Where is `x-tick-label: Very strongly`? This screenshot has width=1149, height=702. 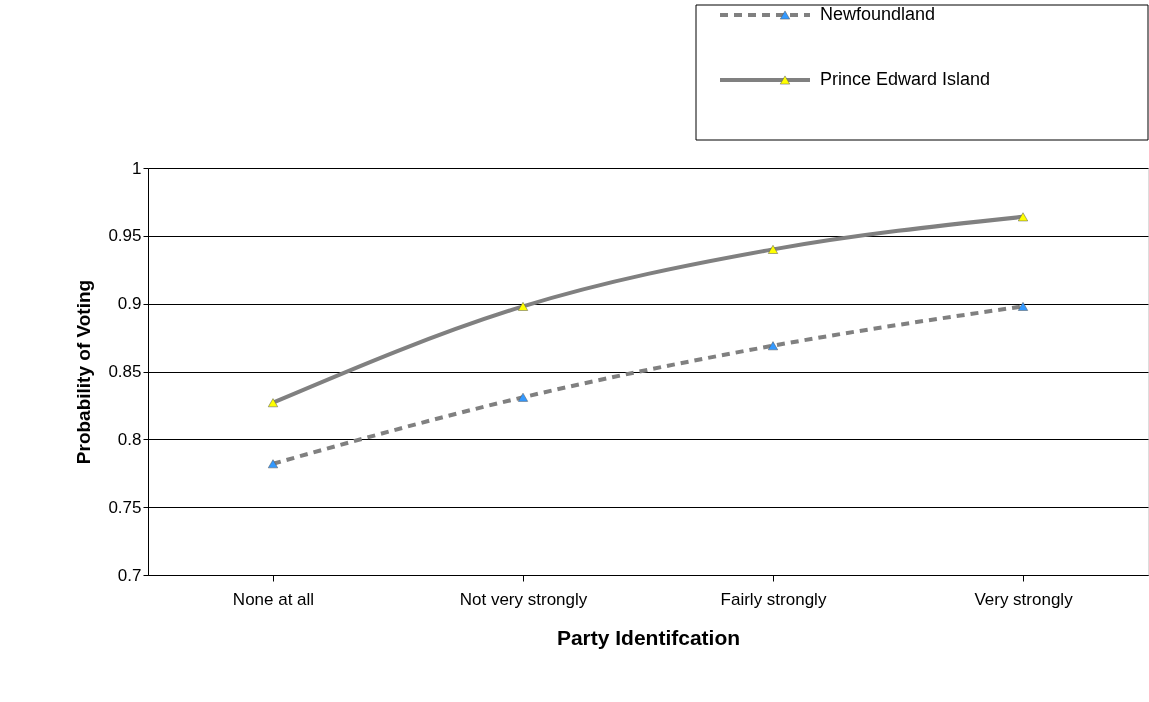 x-tick-label: Very strongly is located at coordinates (1024, 599).